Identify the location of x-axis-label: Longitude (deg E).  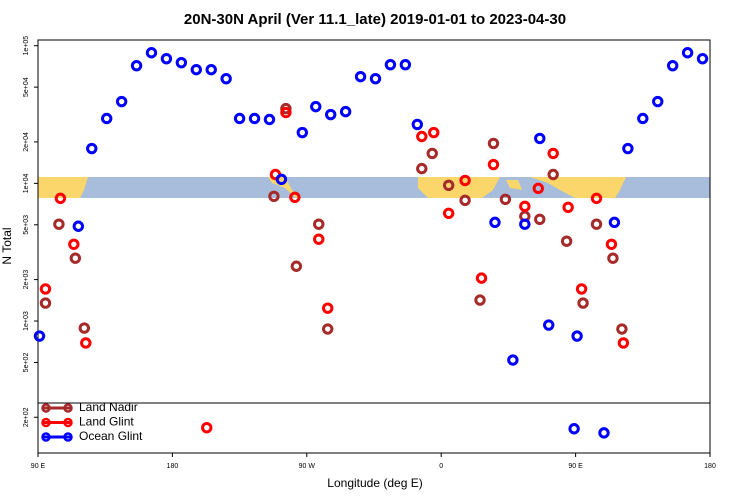
(374, 483).